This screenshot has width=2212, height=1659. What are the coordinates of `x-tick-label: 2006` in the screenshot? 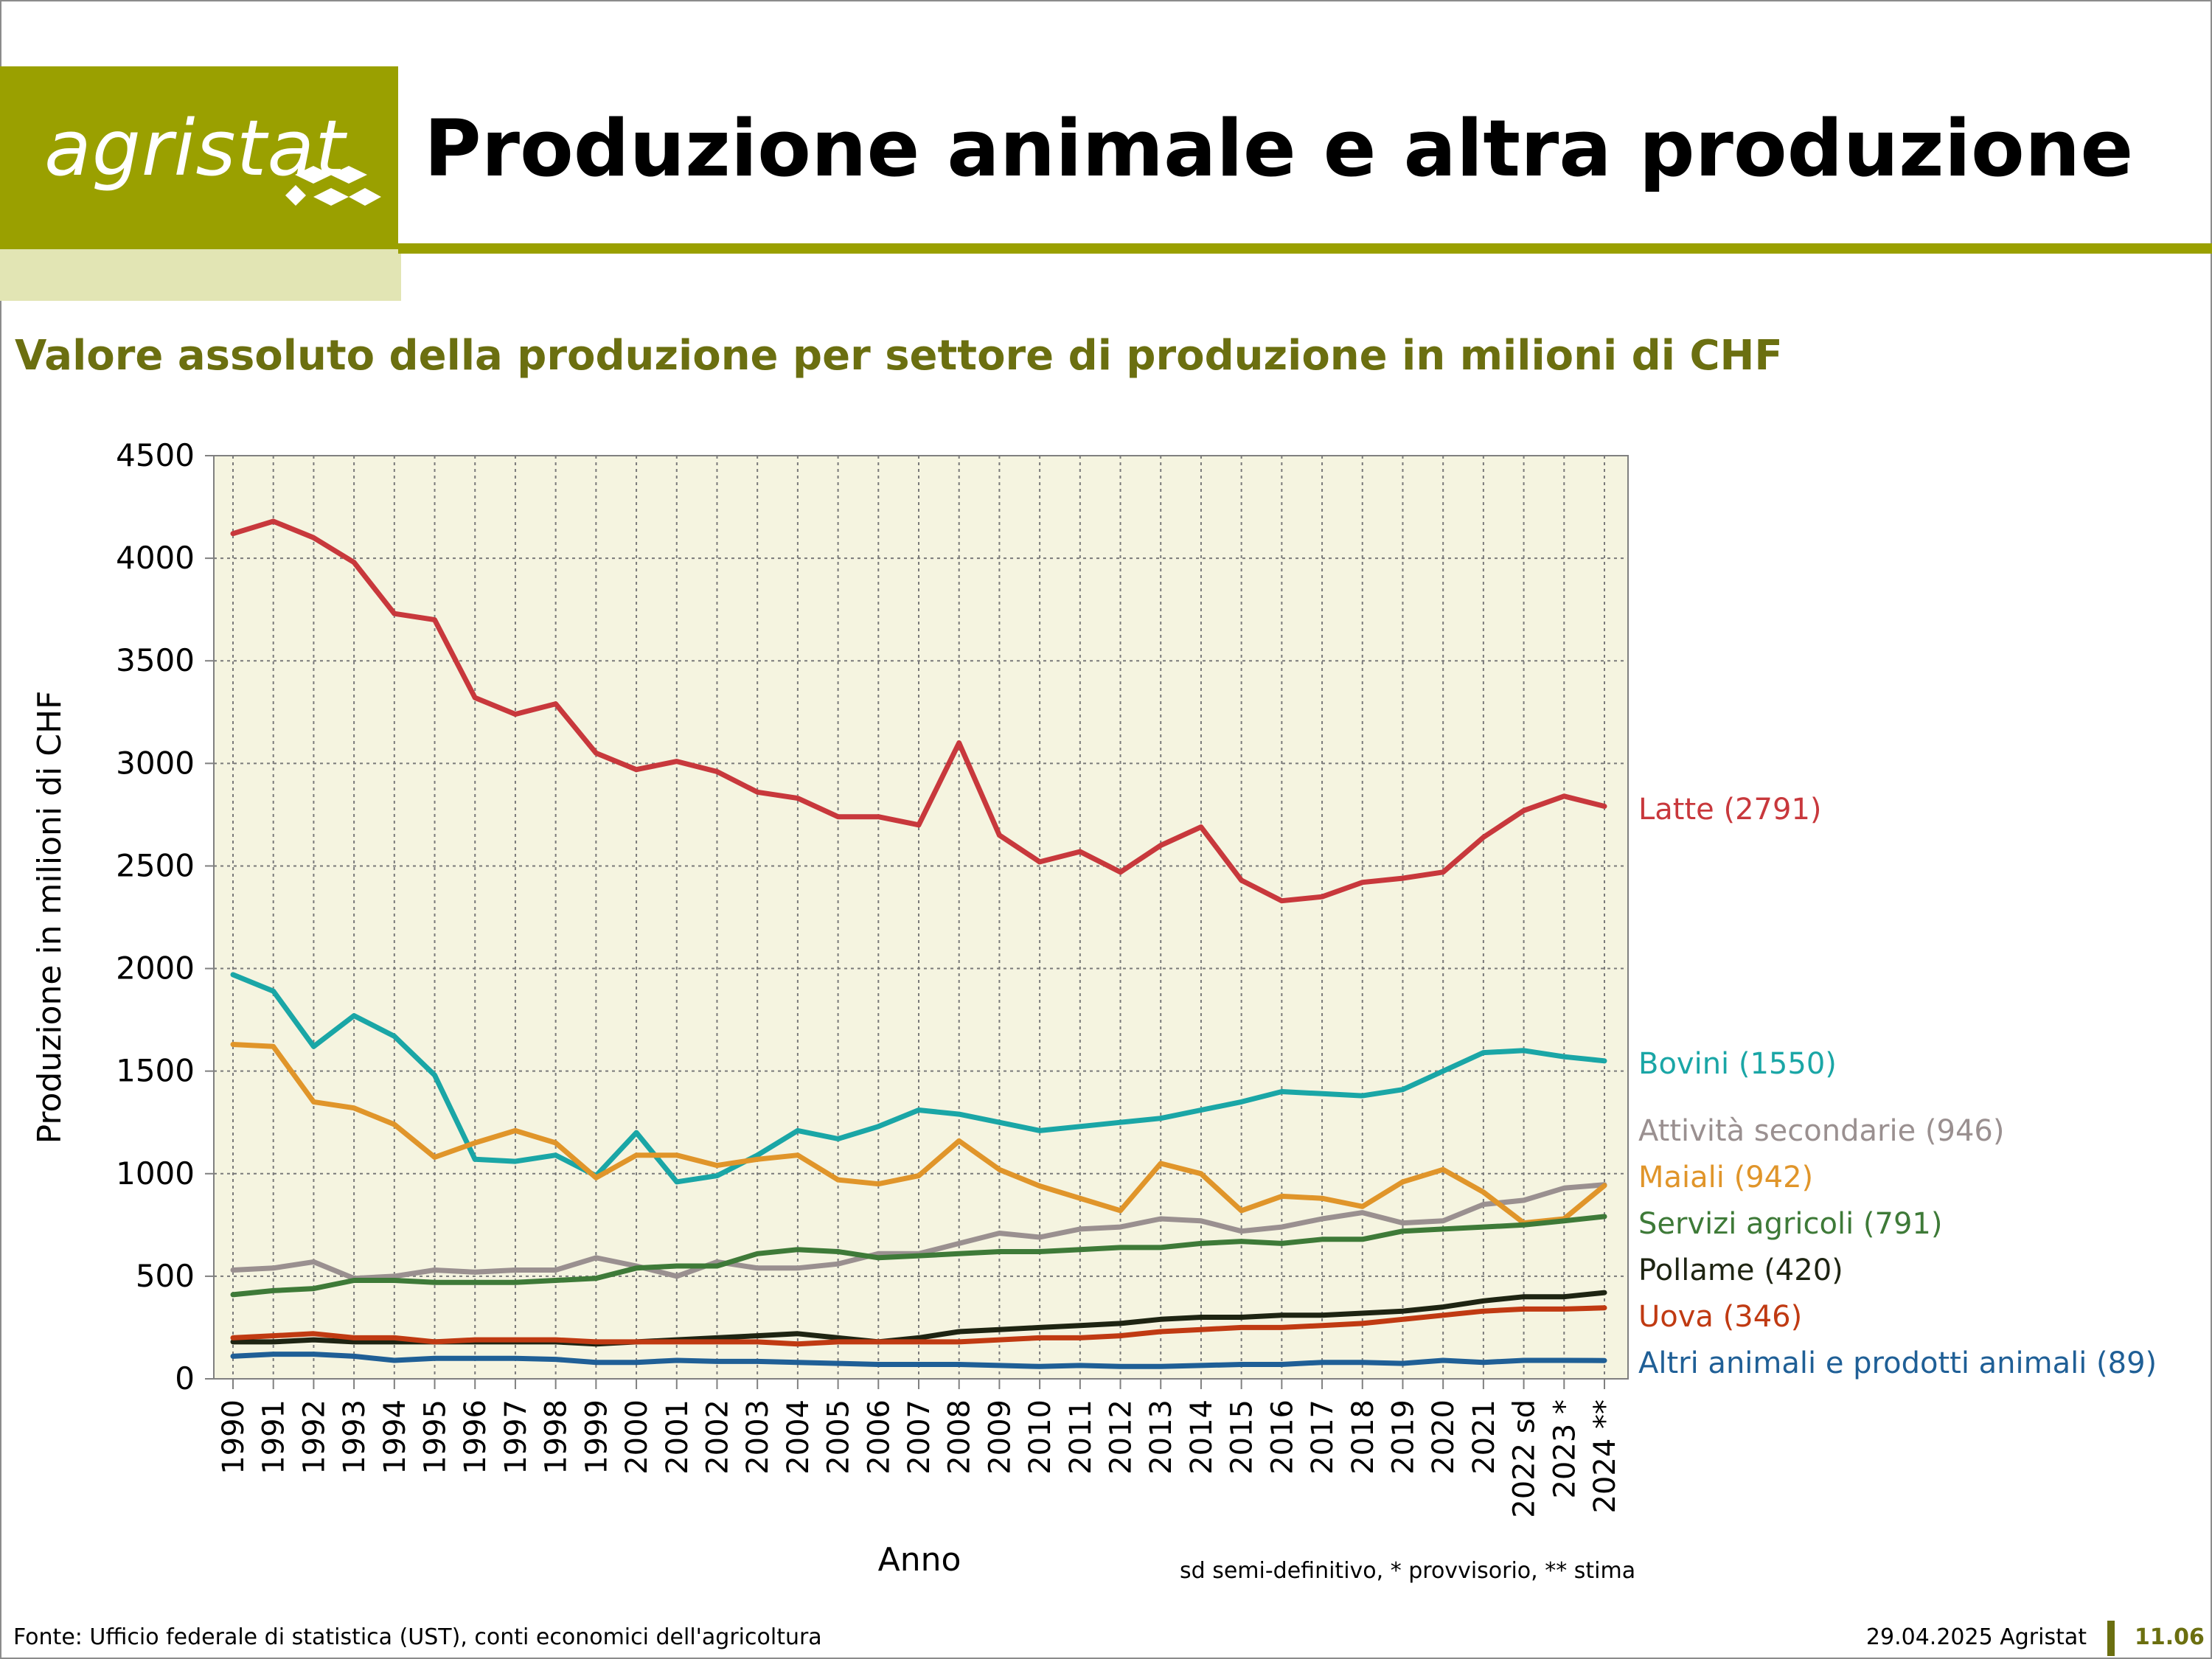 It's located at (879, 1437).